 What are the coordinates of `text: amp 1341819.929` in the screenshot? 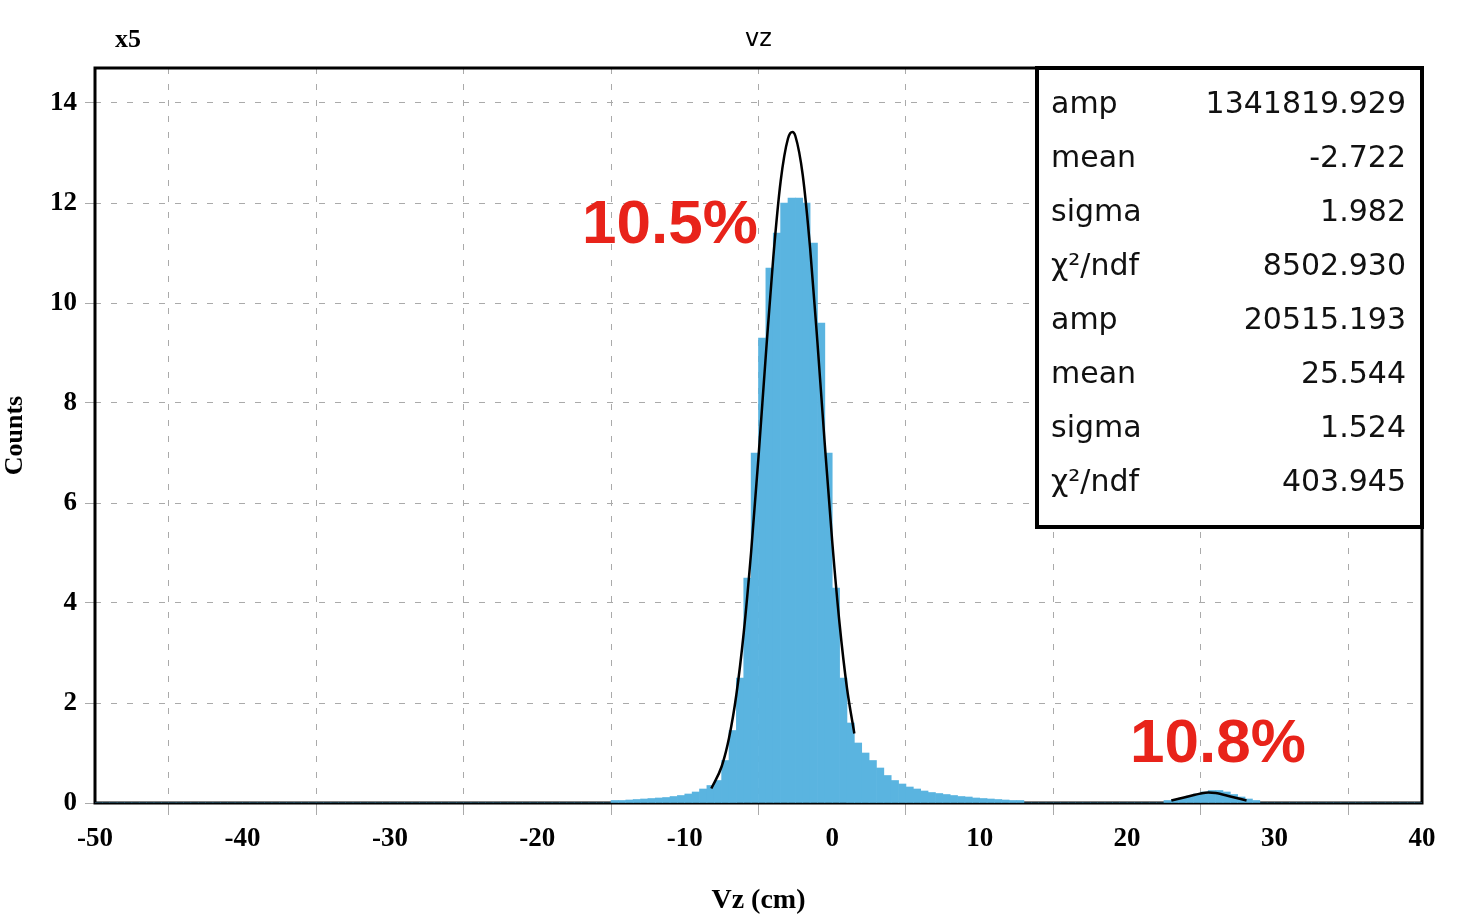 It's located at (1228, 102).